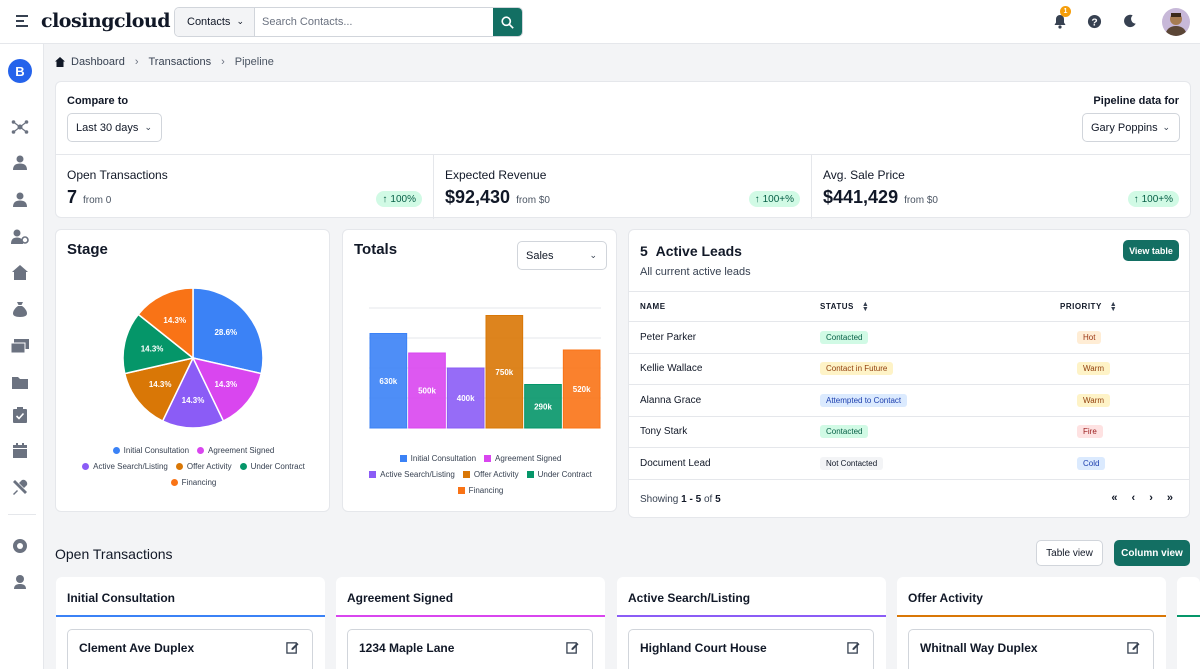 The width and height of the screenshot is (1200, 669). I want to click on lead-name: Tony Stark, so click(724, 432).